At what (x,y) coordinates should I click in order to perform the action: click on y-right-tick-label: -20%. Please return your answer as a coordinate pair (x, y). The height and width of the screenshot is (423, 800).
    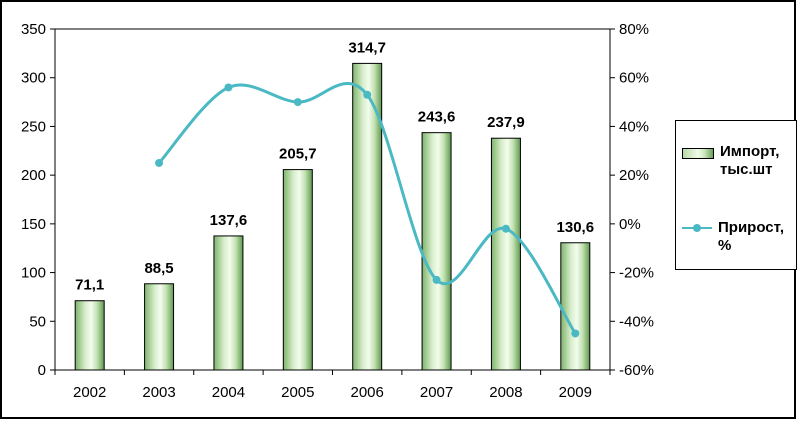
    Looking at the image, I should click on (636, 273).